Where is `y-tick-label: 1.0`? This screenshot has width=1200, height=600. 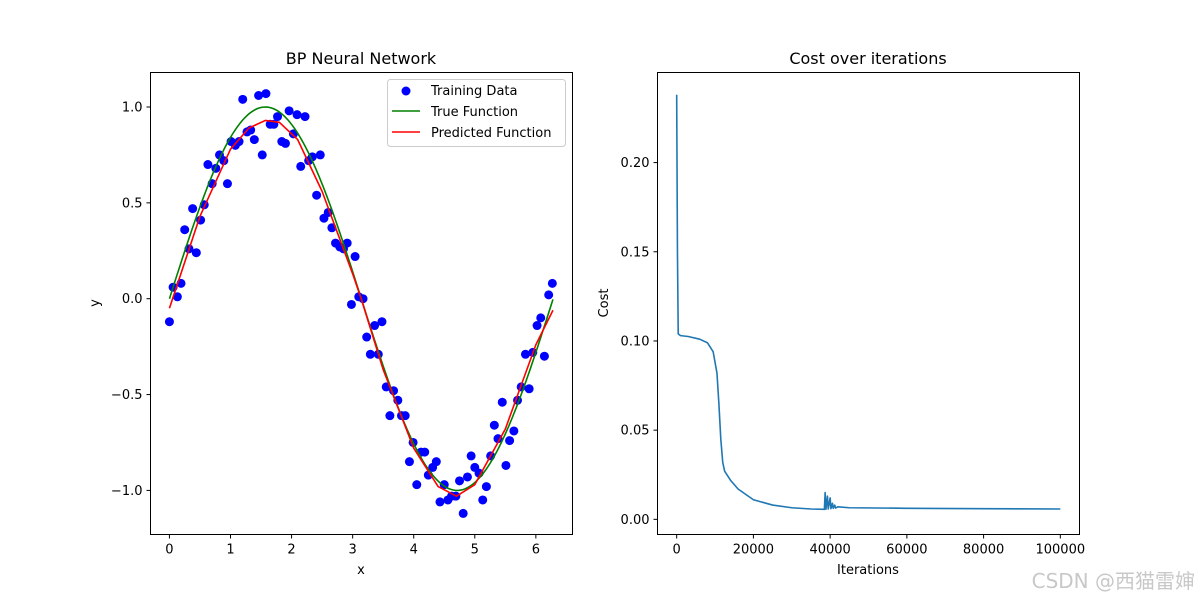
y-tick-label: 1.0 is located at coordinates (132, 108).